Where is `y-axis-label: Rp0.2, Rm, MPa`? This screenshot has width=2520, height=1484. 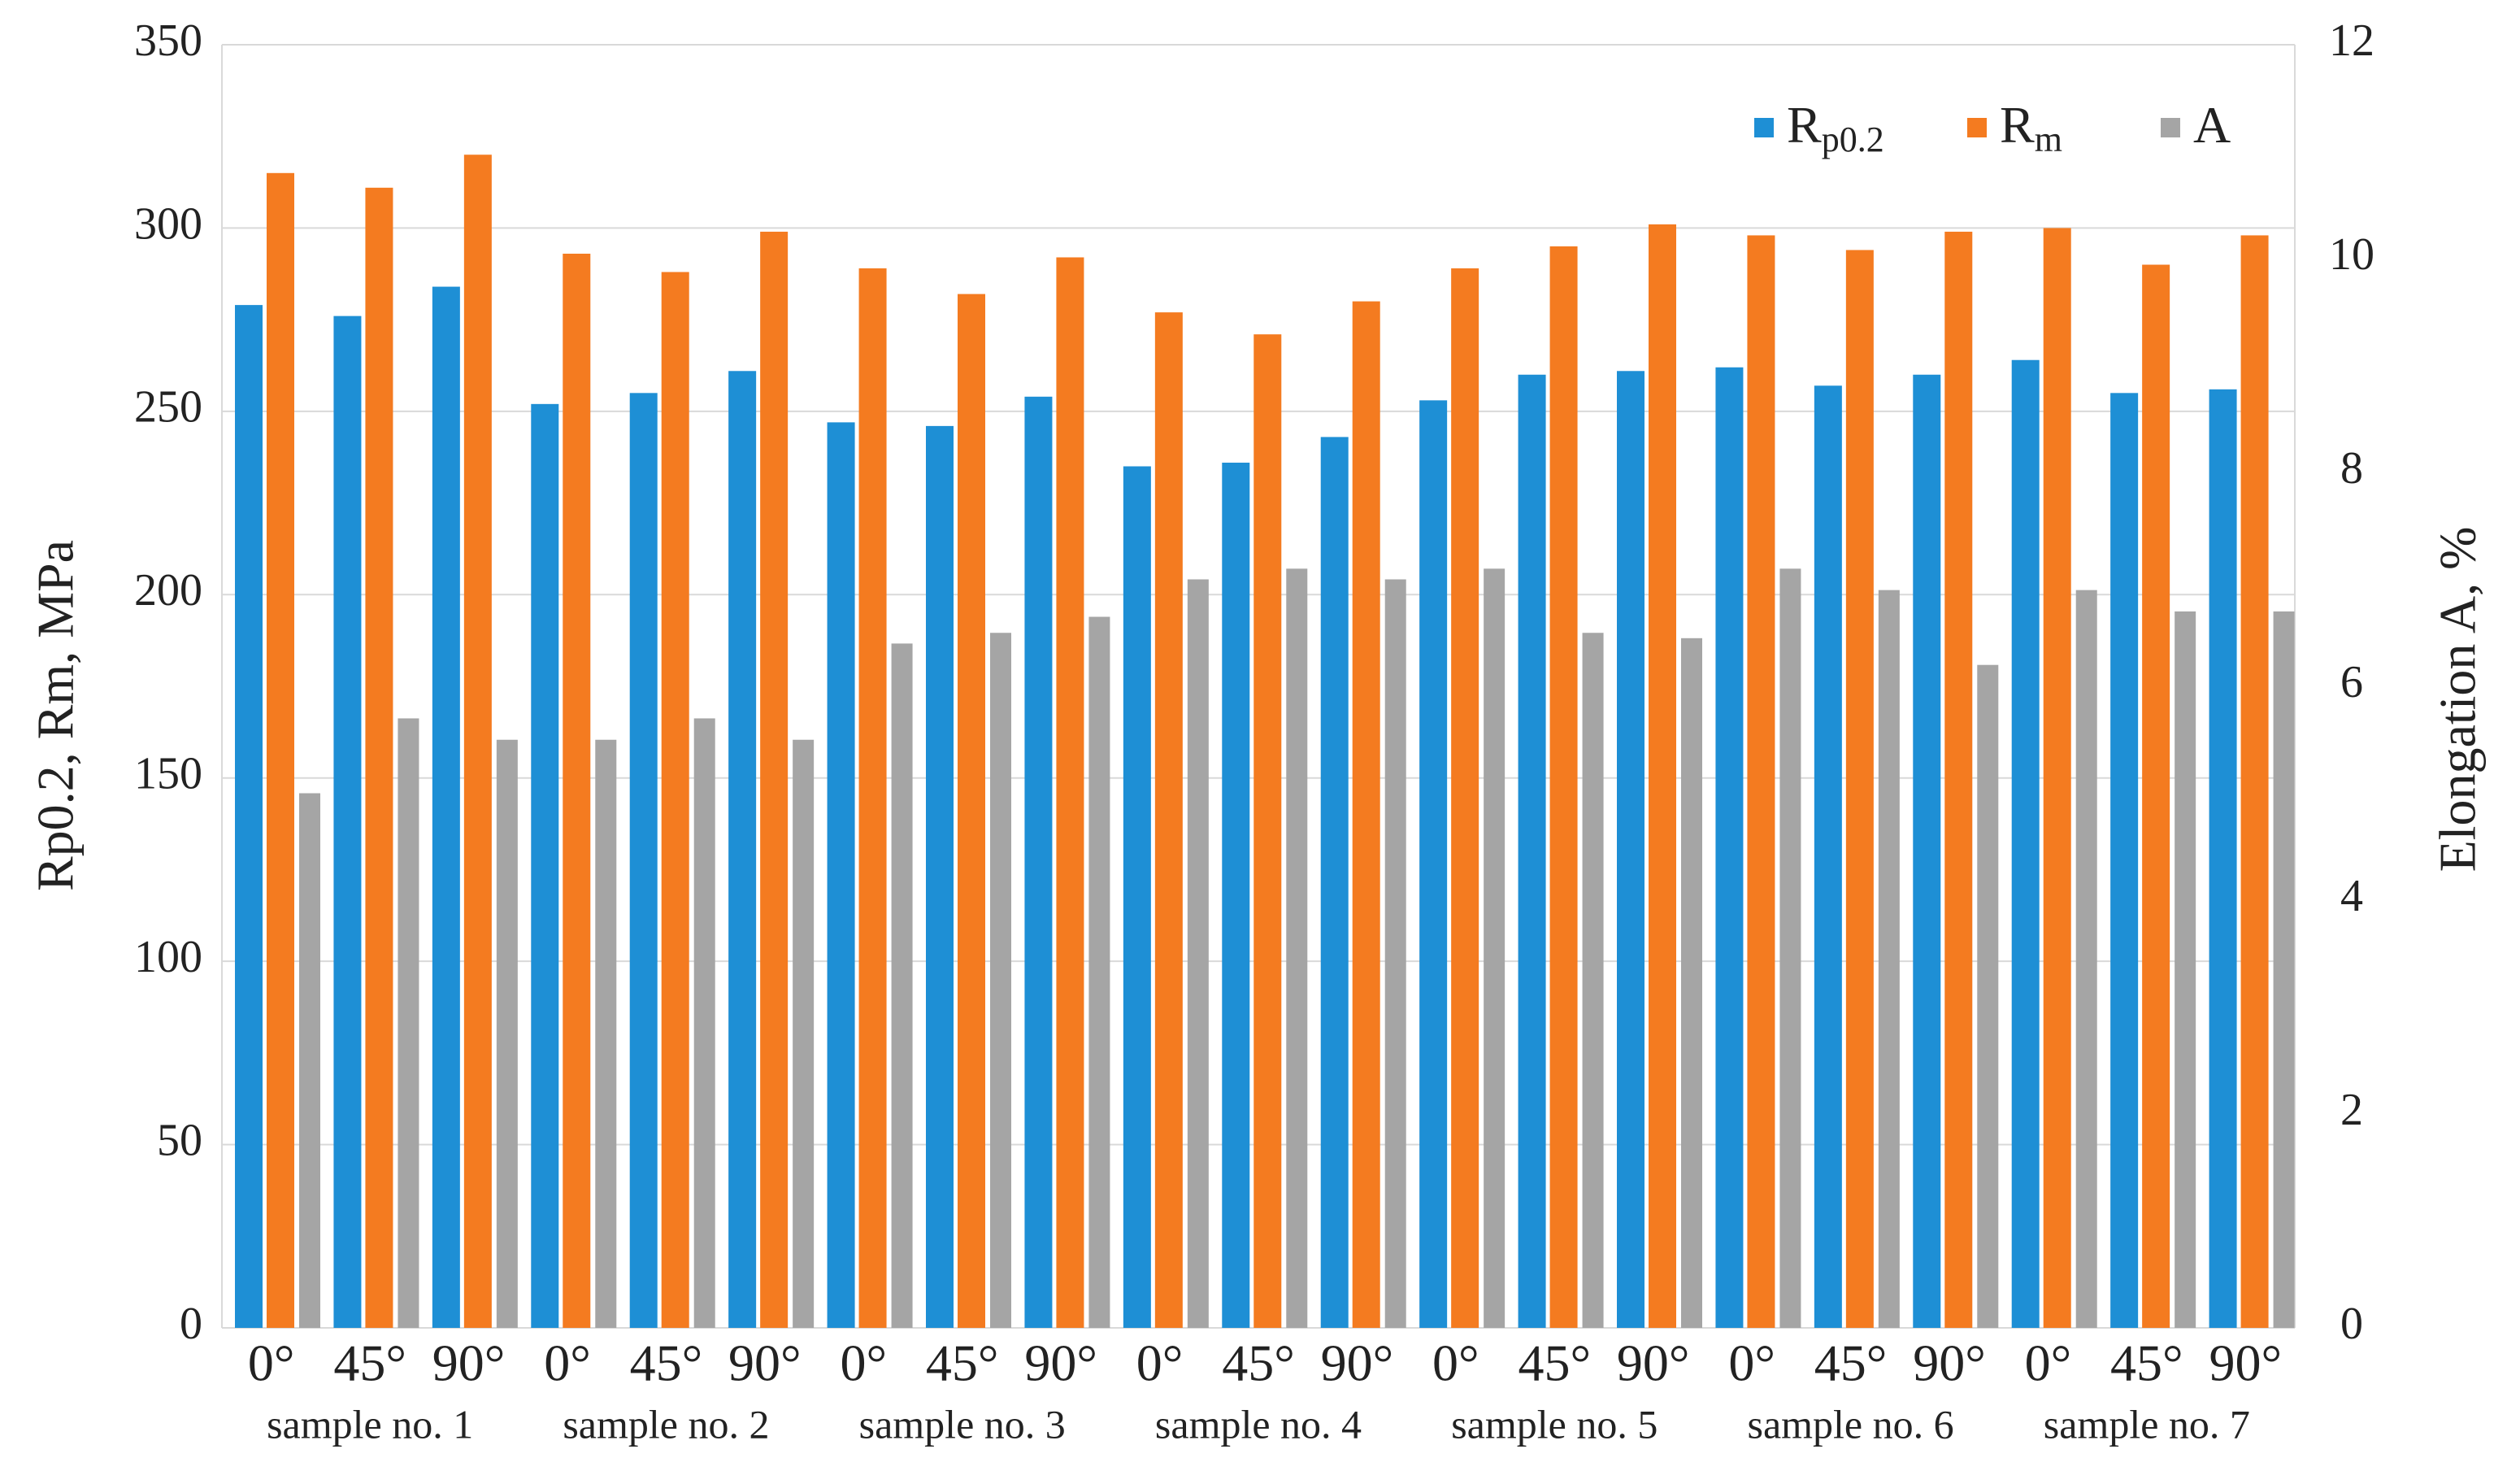
y-axis-label: Rp0.2, Rm, MPa is located at coordinates (56, 715).